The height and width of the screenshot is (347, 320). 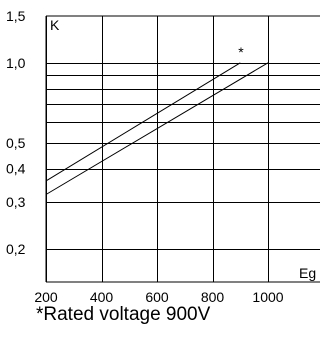 I want to click on footnote: *Rated voltage 900V, so click(x=123, y=314).